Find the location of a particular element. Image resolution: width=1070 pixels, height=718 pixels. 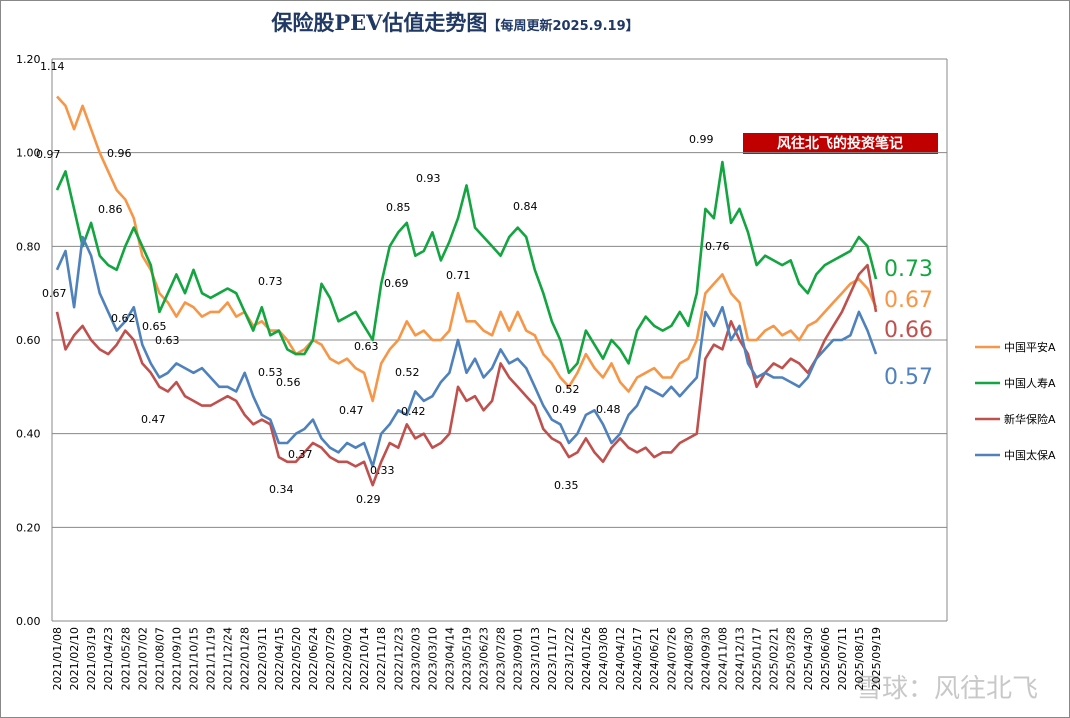

annotation: 0.37 is located at coordinates (300, 454).